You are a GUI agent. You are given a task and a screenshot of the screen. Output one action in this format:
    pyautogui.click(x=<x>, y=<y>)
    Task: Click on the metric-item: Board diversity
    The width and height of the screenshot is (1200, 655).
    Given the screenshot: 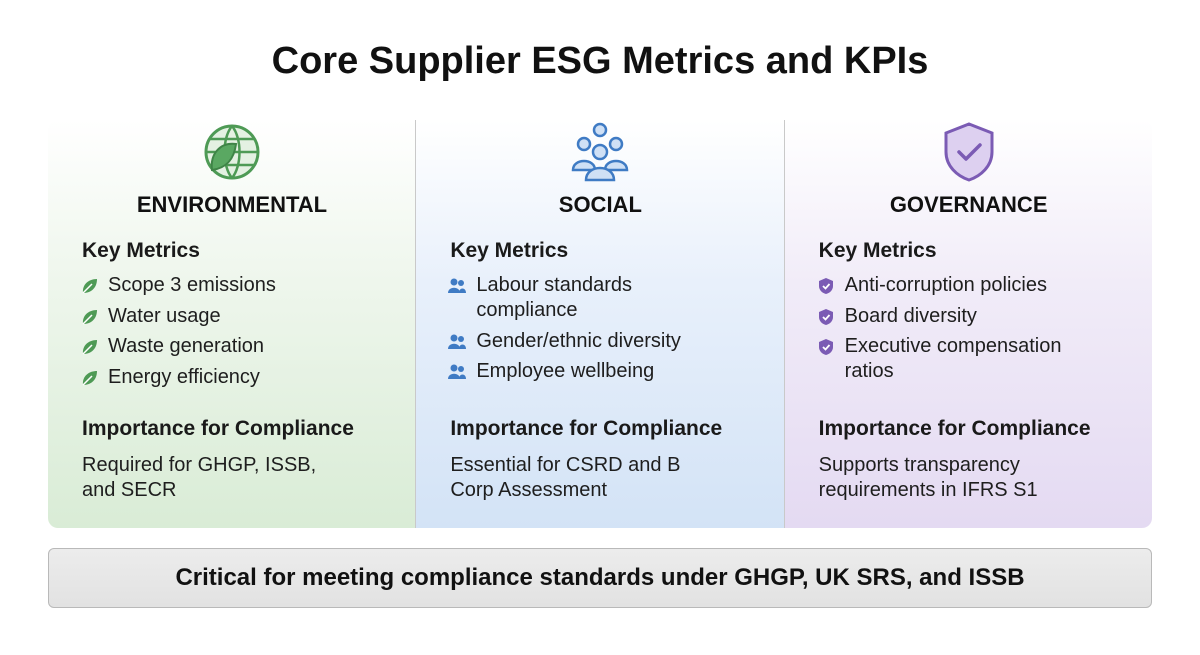 What is the action you would take?
    pyautogui.click(x=962, y=316)
    